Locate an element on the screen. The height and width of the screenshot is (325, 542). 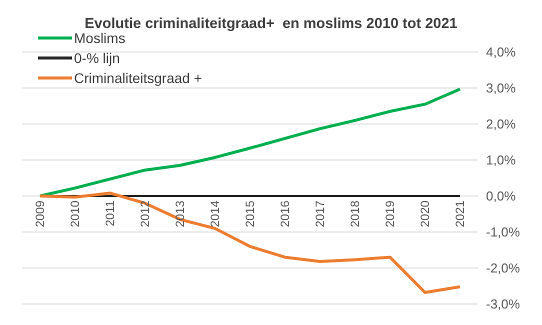
x-tick-label: 2017 is located at coordinates (320, 214).